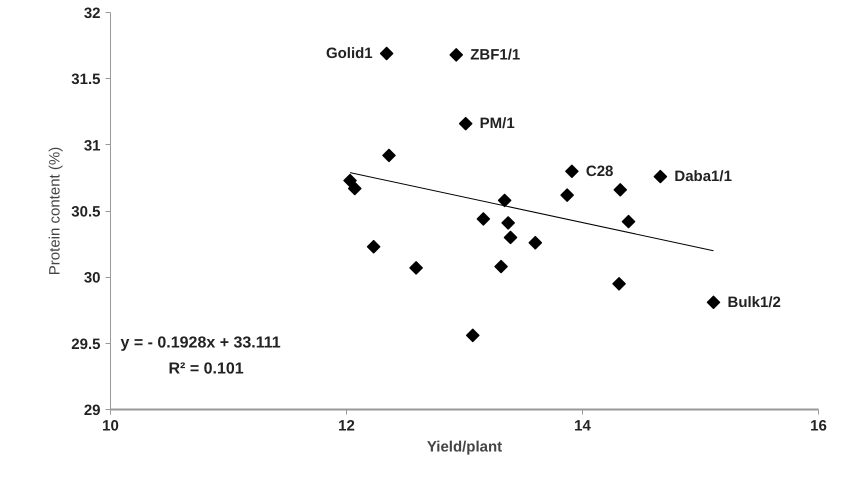  Describe the element at coordinates (92, 410) in the screenshot. I see `y-tick-label: 29` at that location.